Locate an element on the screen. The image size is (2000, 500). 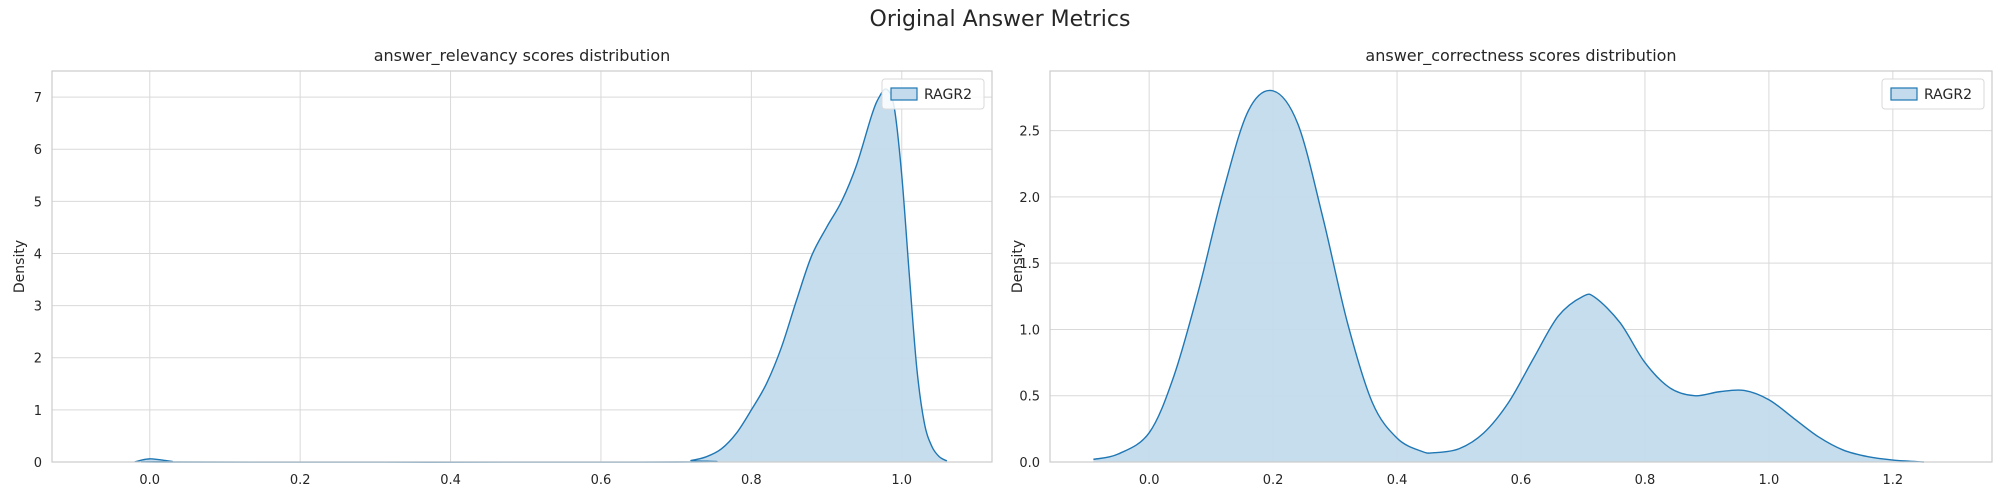
chart-1-x-tick-label: 1.0 is located at coordinates (1769, 480).